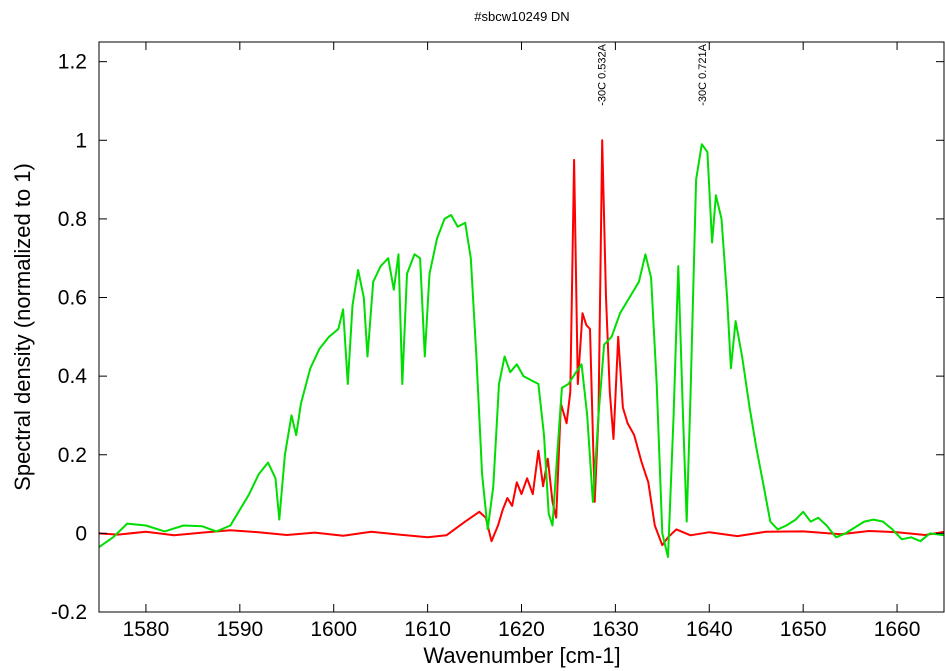 The width and height of the screenshot is (945, 671). Describe the element at coordinates (803, 629) in the screenshot. I see `x-tick-label: 1650` at that location.